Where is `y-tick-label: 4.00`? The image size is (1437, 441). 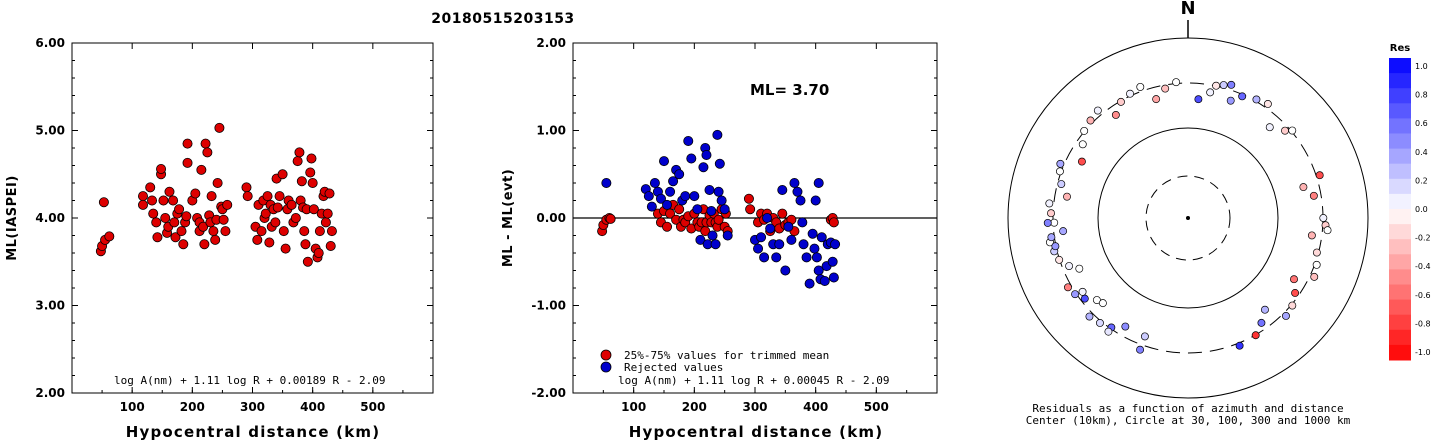
y-tick-label: 4.00 is located at coordinates (50, 218).